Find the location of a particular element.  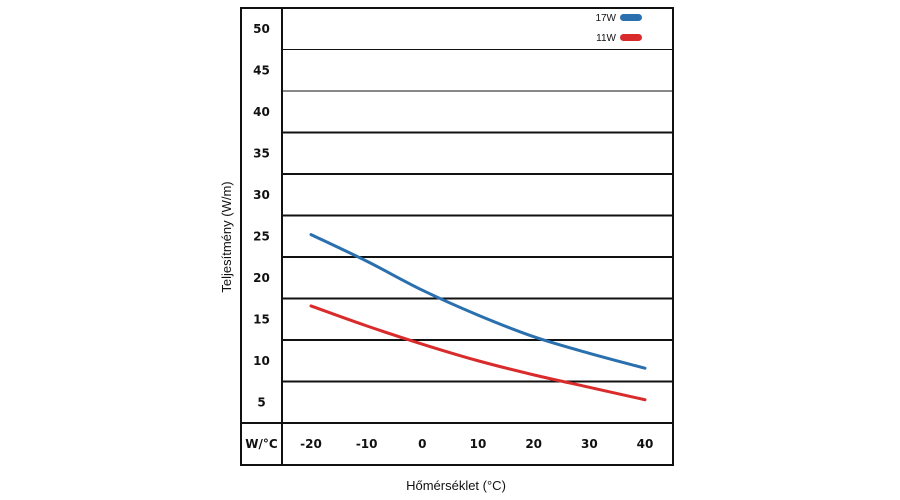

series-lines is located at coordinates (478, 317).